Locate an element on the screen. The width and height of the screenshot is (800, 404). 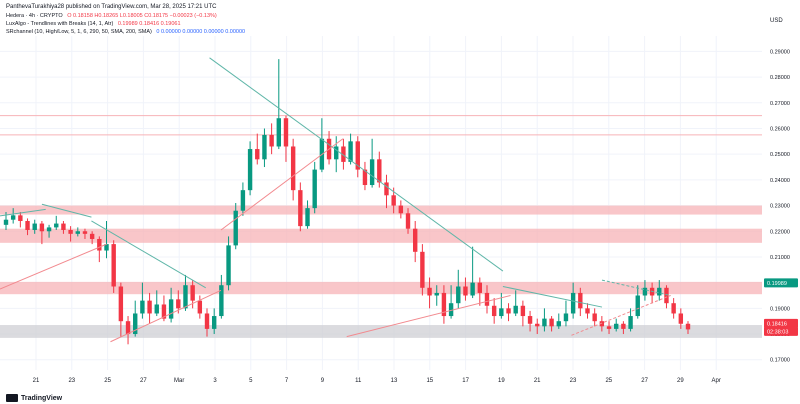
tradingview-footer: TradingView is located at coordinates (34, 398).